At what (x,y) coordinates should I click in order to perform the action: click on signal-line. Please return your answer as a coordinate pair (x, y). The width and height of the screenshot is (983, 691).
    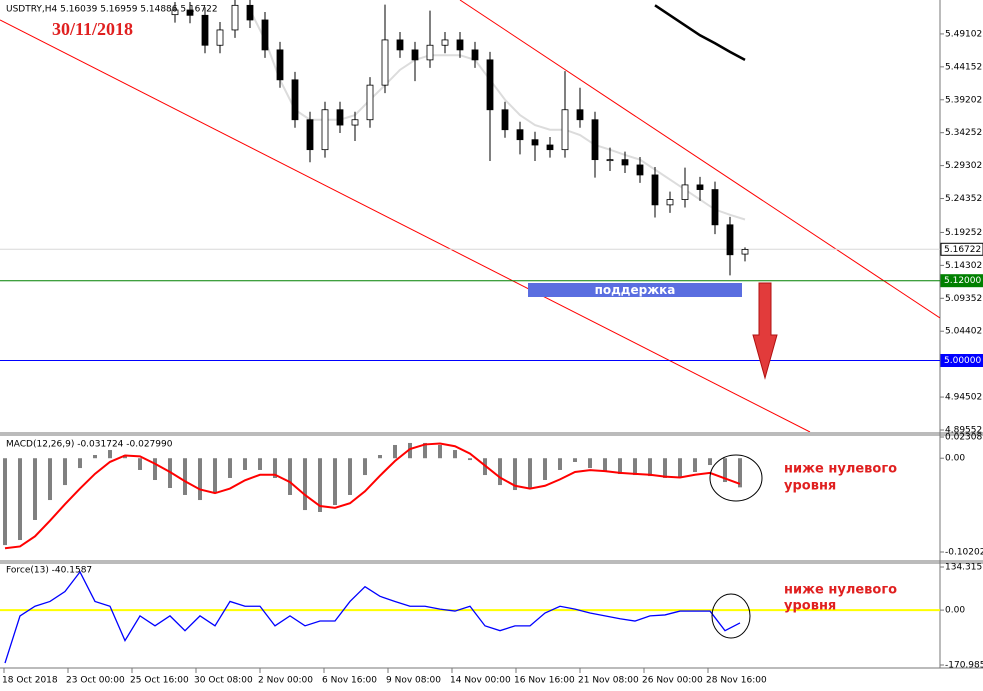
    Looking at the image, I should click on (372, 496).